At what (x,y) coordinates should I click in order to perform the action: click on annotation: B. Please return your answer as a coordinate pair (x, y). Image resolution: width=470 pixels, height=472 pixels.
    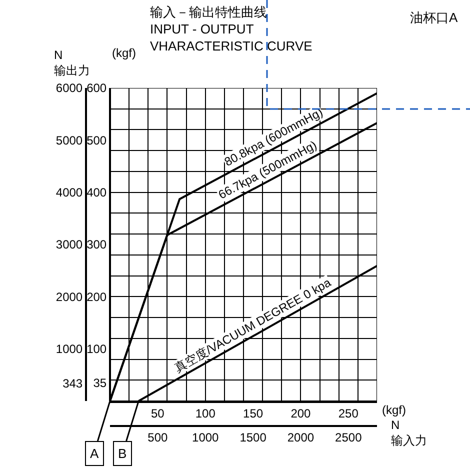
    Looking at the image, I should click on (122, 453).